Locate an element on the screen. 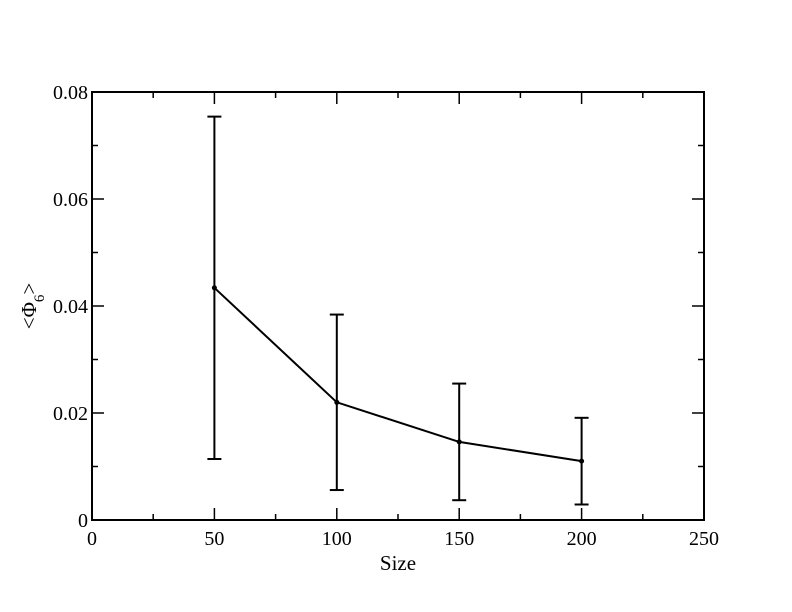  x-tick-label: 50 is located at coordinates (214, 539).